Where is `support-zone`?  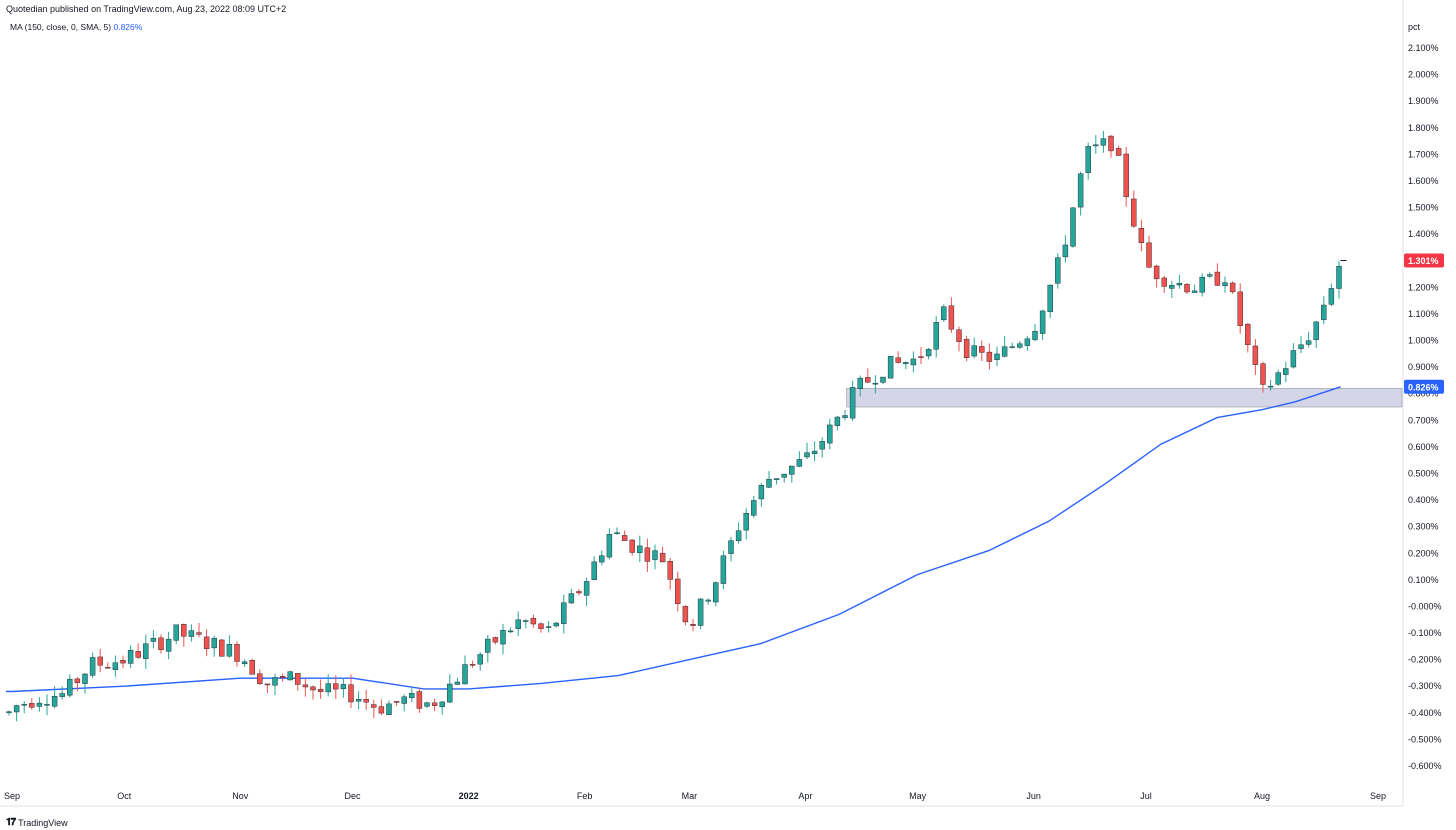 support-zone is located at coordinates (1124, 398).